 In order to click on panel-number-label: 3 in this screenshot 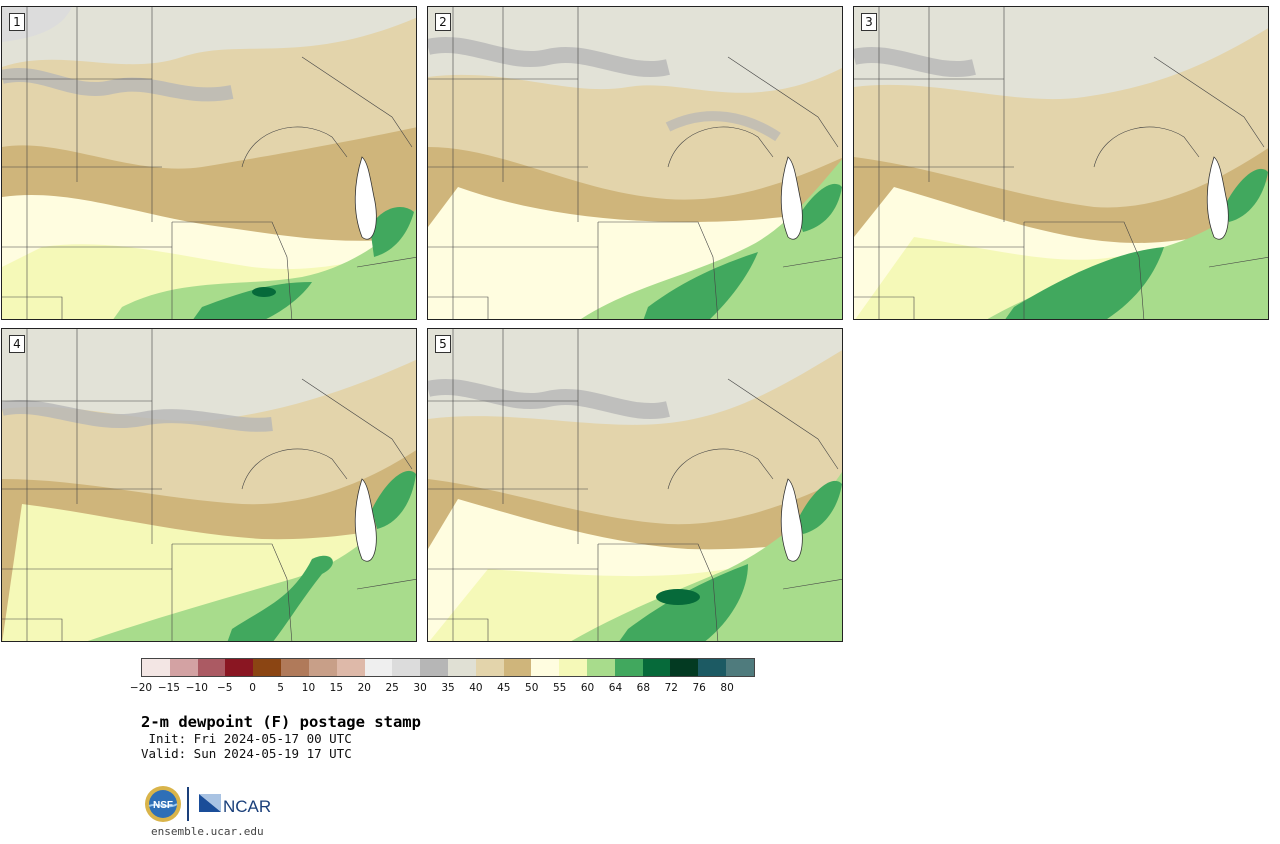, I will do `click(869, 22)`.